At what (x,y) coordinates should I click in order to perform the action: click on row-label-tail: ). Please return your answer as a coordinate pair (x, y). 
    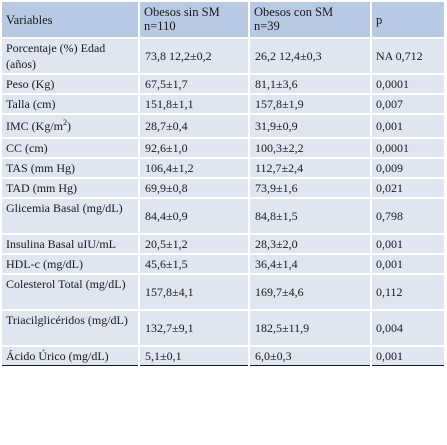
    Looking at the image, I should click on (69, 126).